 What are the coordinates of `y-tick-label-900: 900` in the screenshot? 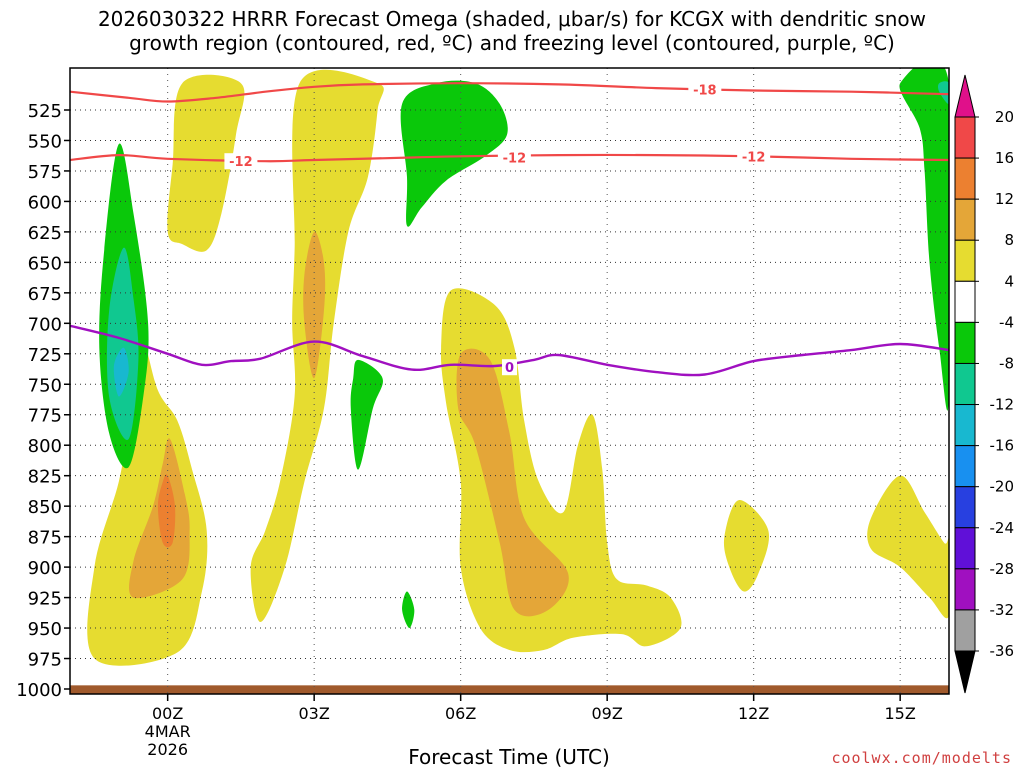 It's located at (45, 568).